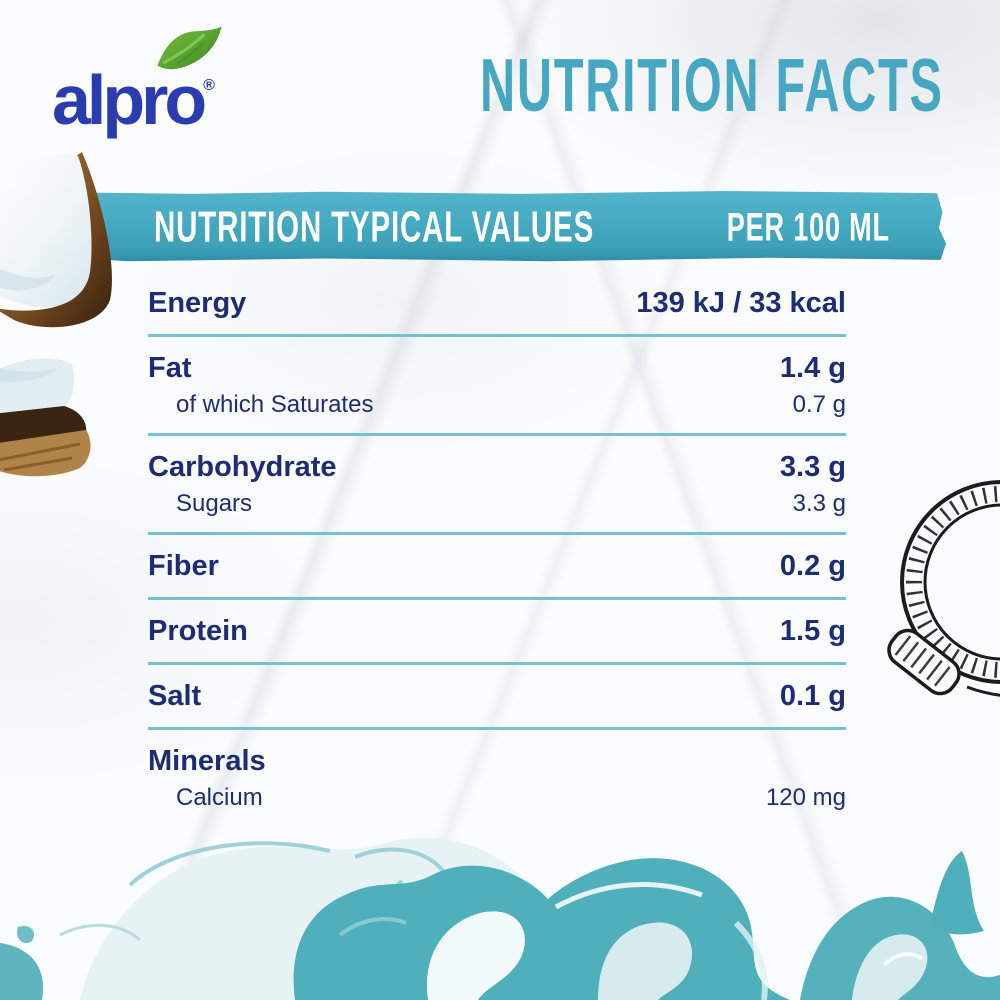 The width and height of the screenshot is (1000, 1000). I want to click on row-label: Protein, so click(198, 631).